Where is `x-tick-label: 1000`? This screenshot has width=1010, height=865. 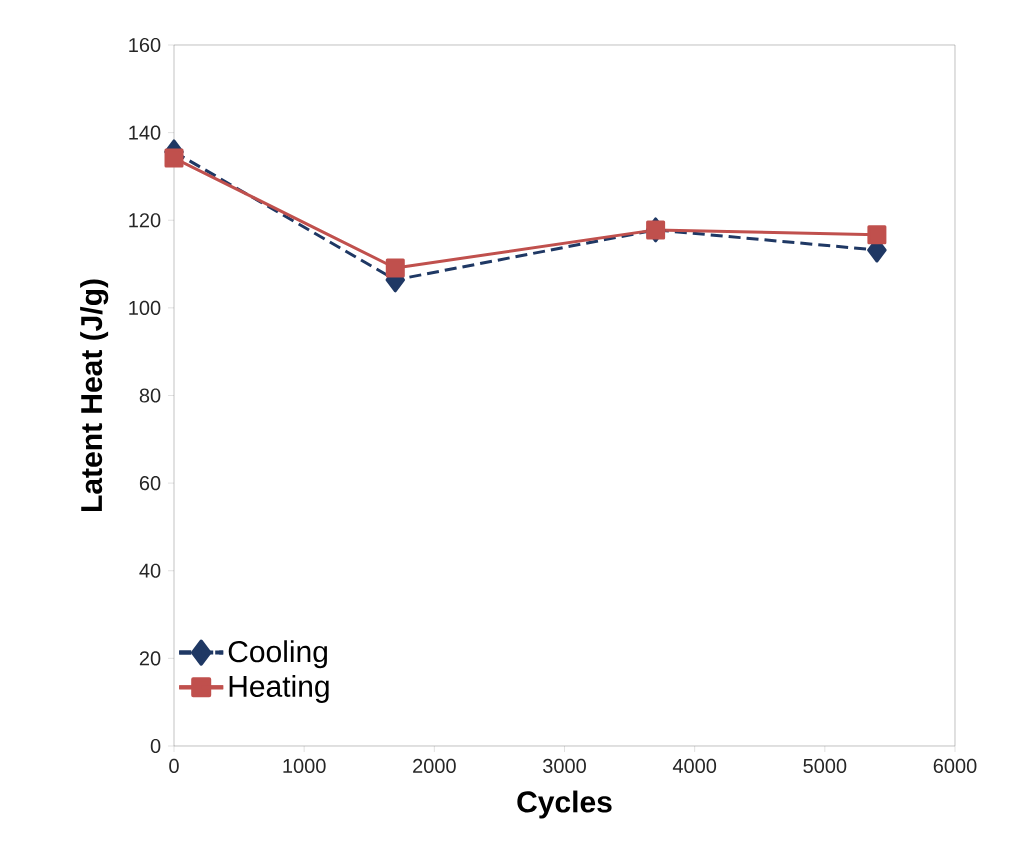 x-tick-label: 1000 is located at coordinates (304, 766).